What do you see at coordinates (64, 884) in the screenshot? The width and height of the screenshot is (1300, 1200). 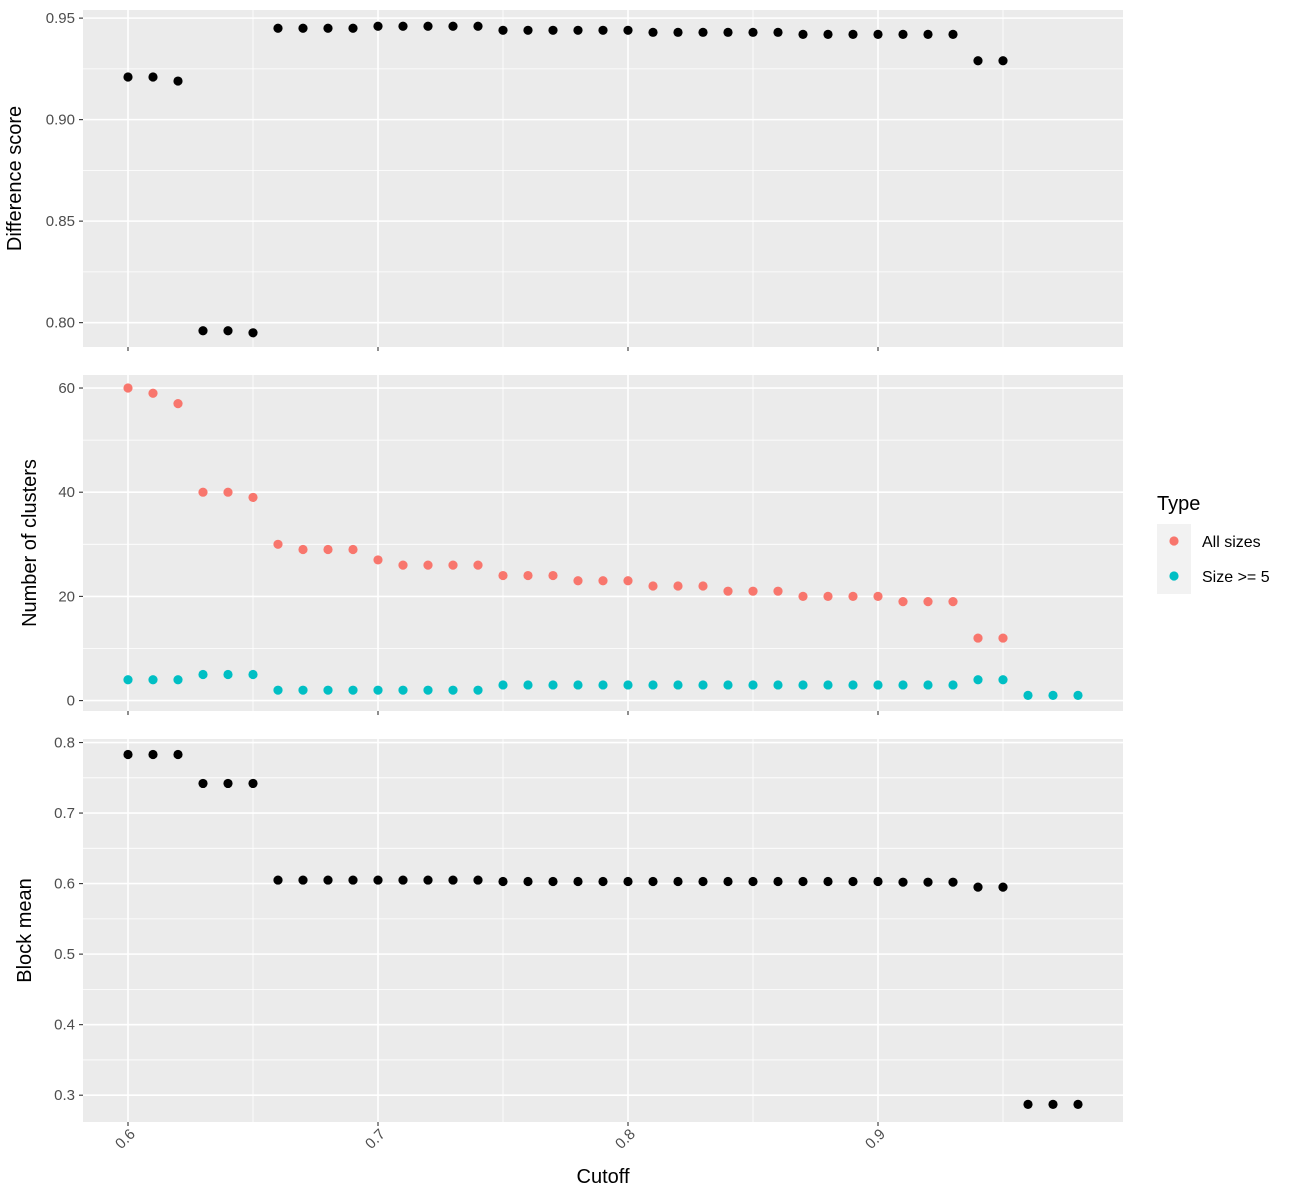 I see `y-tick-label: 0.6` at bounding box center [64, 884].